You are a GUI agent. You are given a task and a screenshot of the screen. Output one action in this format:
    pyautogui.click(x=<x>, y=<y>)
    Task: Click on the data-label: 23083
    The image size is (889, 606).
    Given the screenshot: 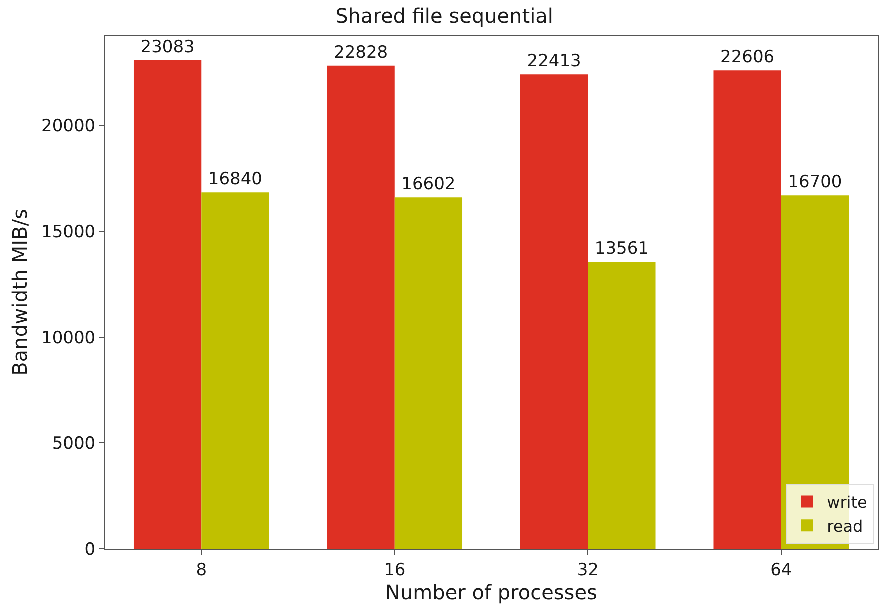 What is the action you would take?
    pyautogui.click(x=167, y=47)
    